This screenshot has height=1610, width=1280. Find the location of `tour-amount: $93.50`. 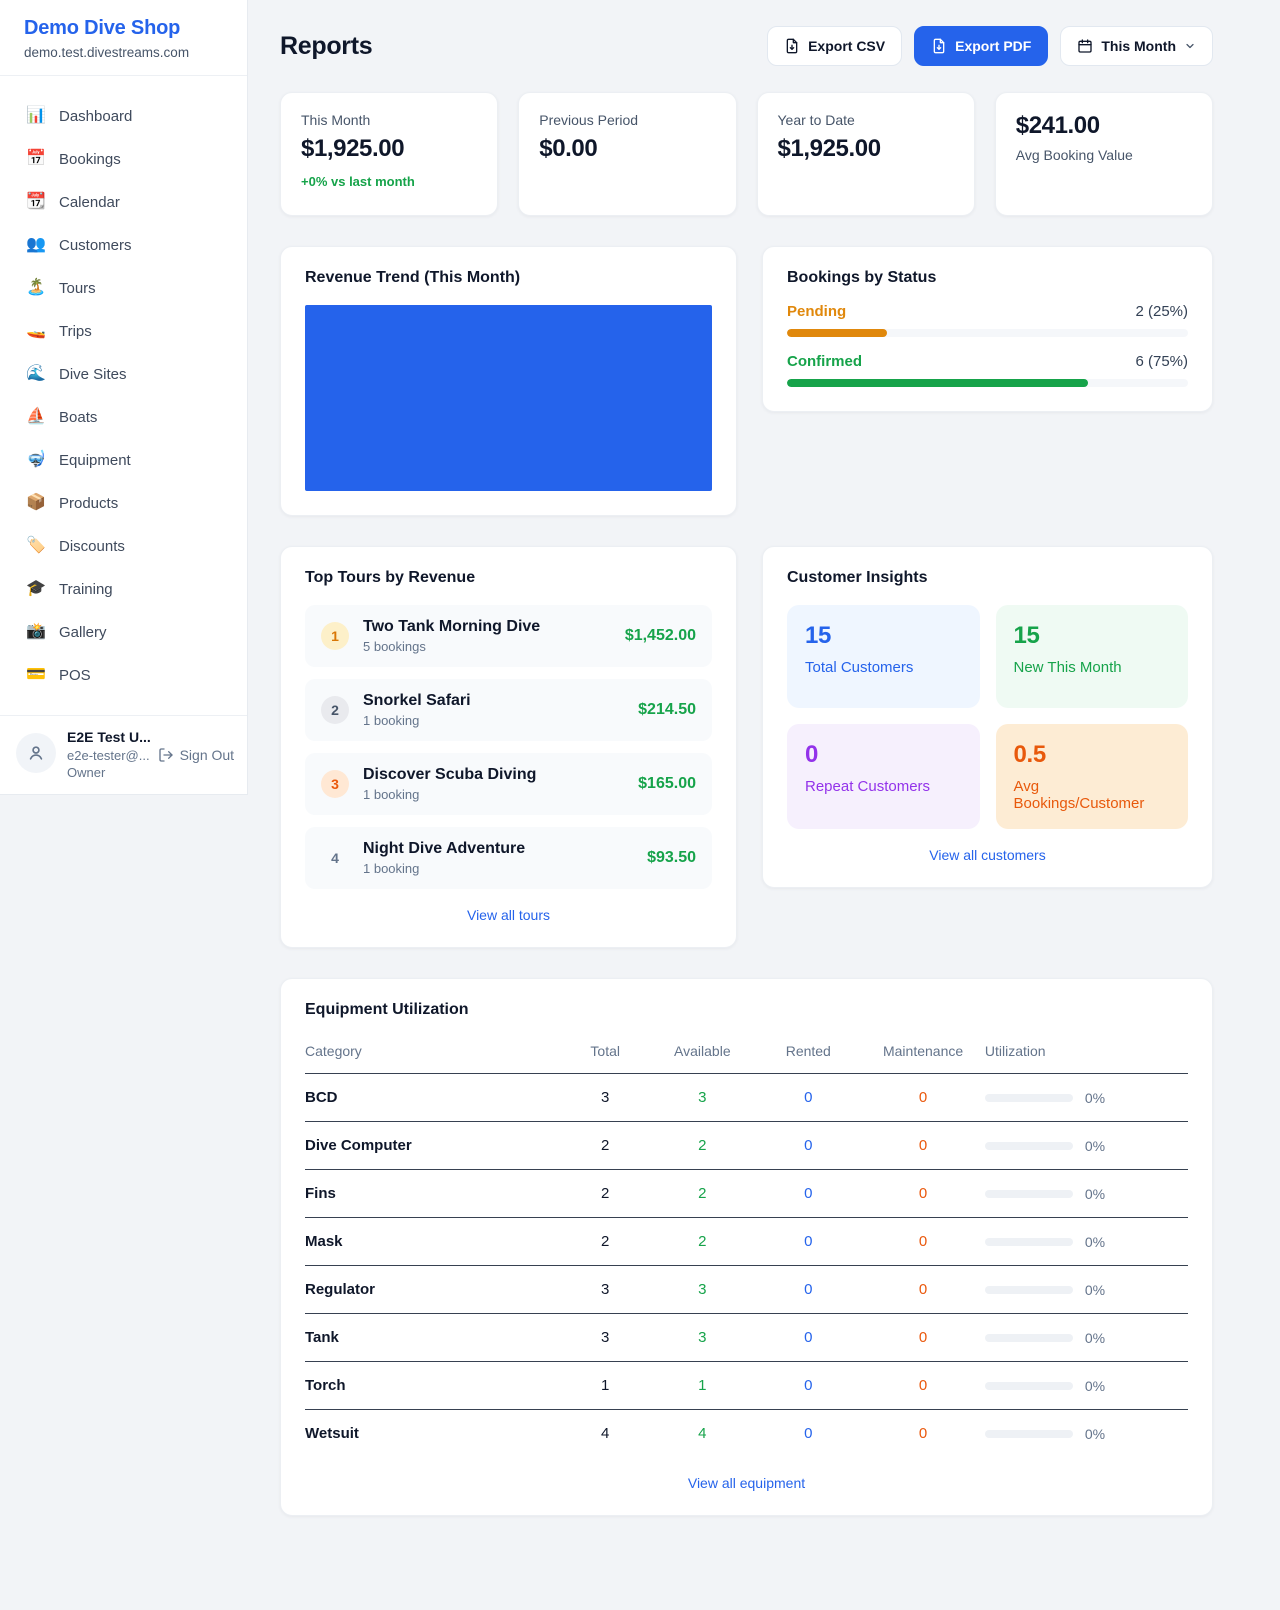

tour-amount: $93.50 is located at coordinates (671, 857).